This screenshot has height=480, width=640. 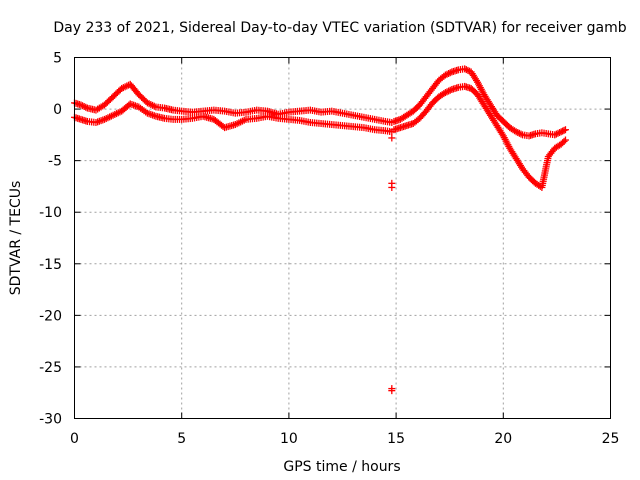 What do you see at coordinates (344, 439) in the screenshot?
I see `x-tick-labels: 0 5 10 15 20 25` at bounding box center [344, 439].